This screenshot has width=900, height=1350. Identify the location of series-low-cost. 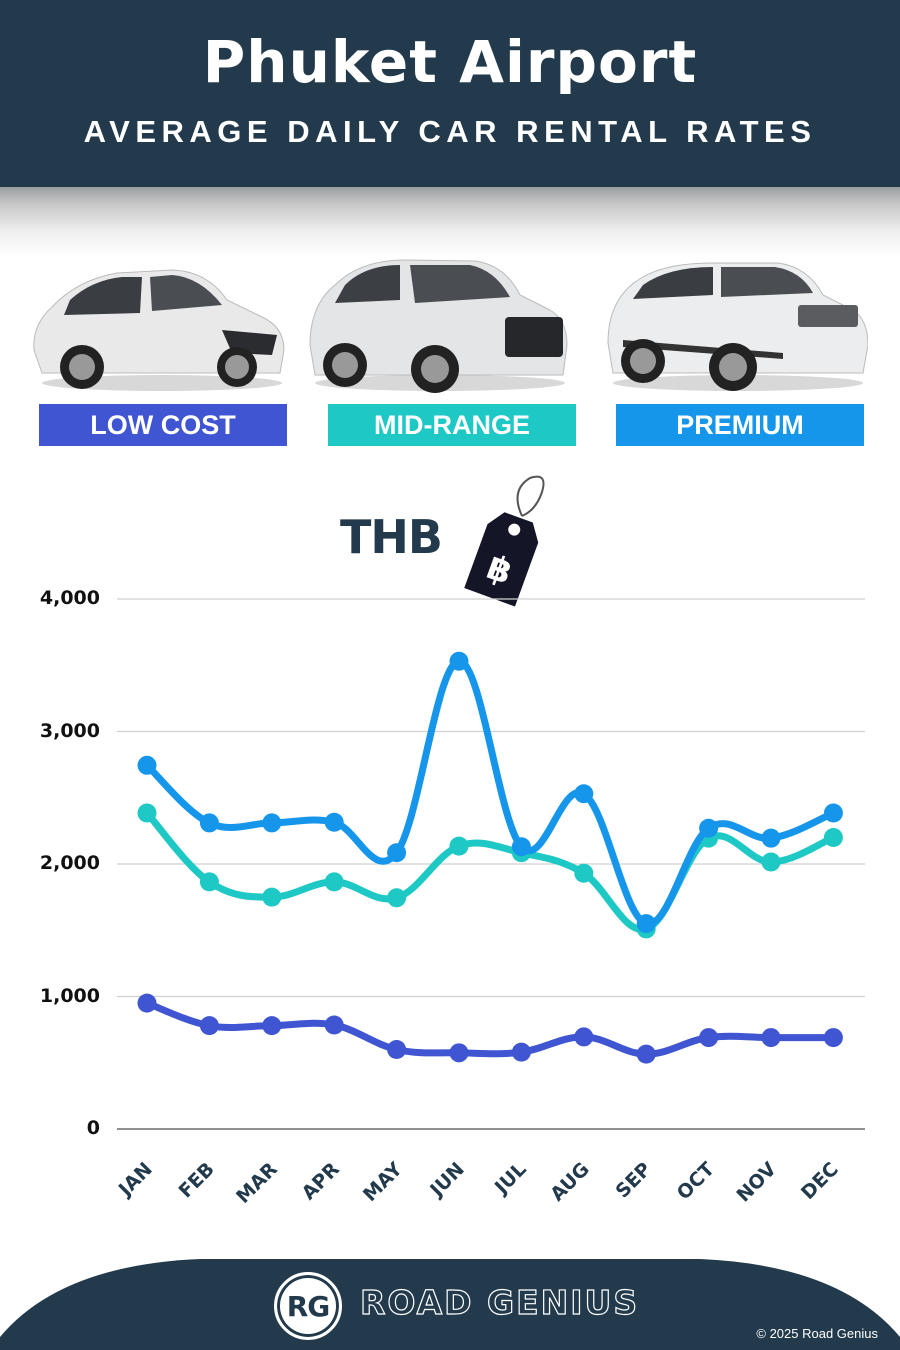
(490, 1028).